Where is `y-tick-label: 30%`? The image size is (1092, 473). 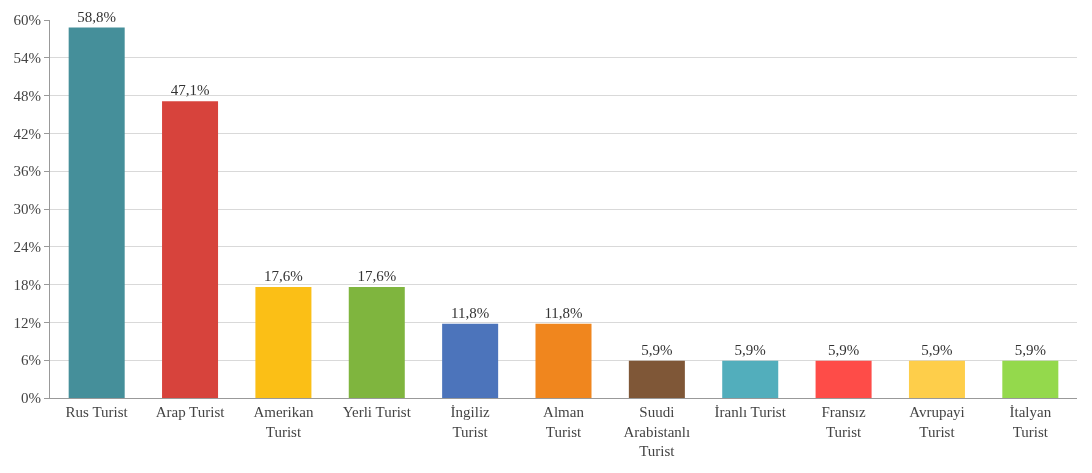
y-tick-label: 30% is located at coordinates (27, 209).